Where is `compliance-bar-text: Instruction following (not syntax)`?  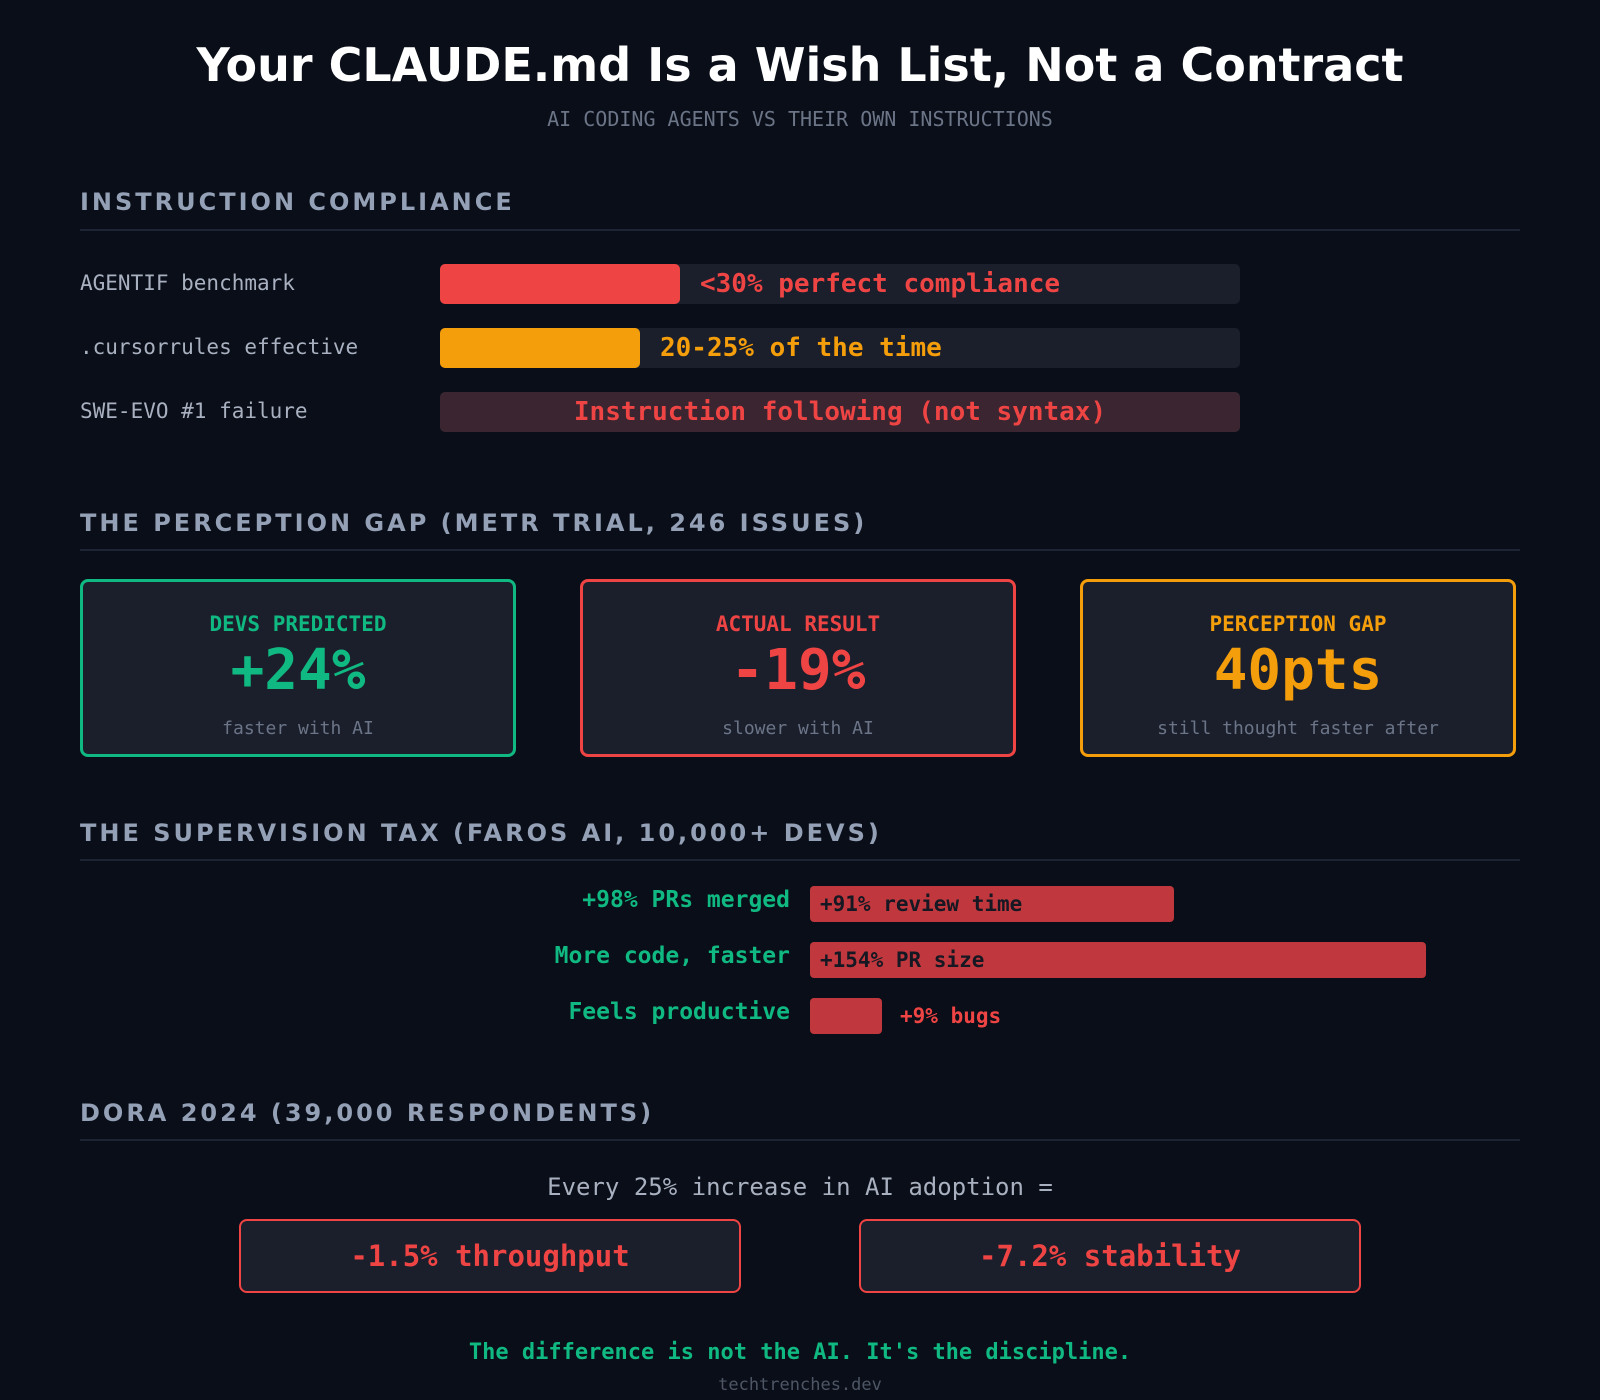 compliance-bar-text: Instruction following (not syntax) is located at coordinates (840, 412).